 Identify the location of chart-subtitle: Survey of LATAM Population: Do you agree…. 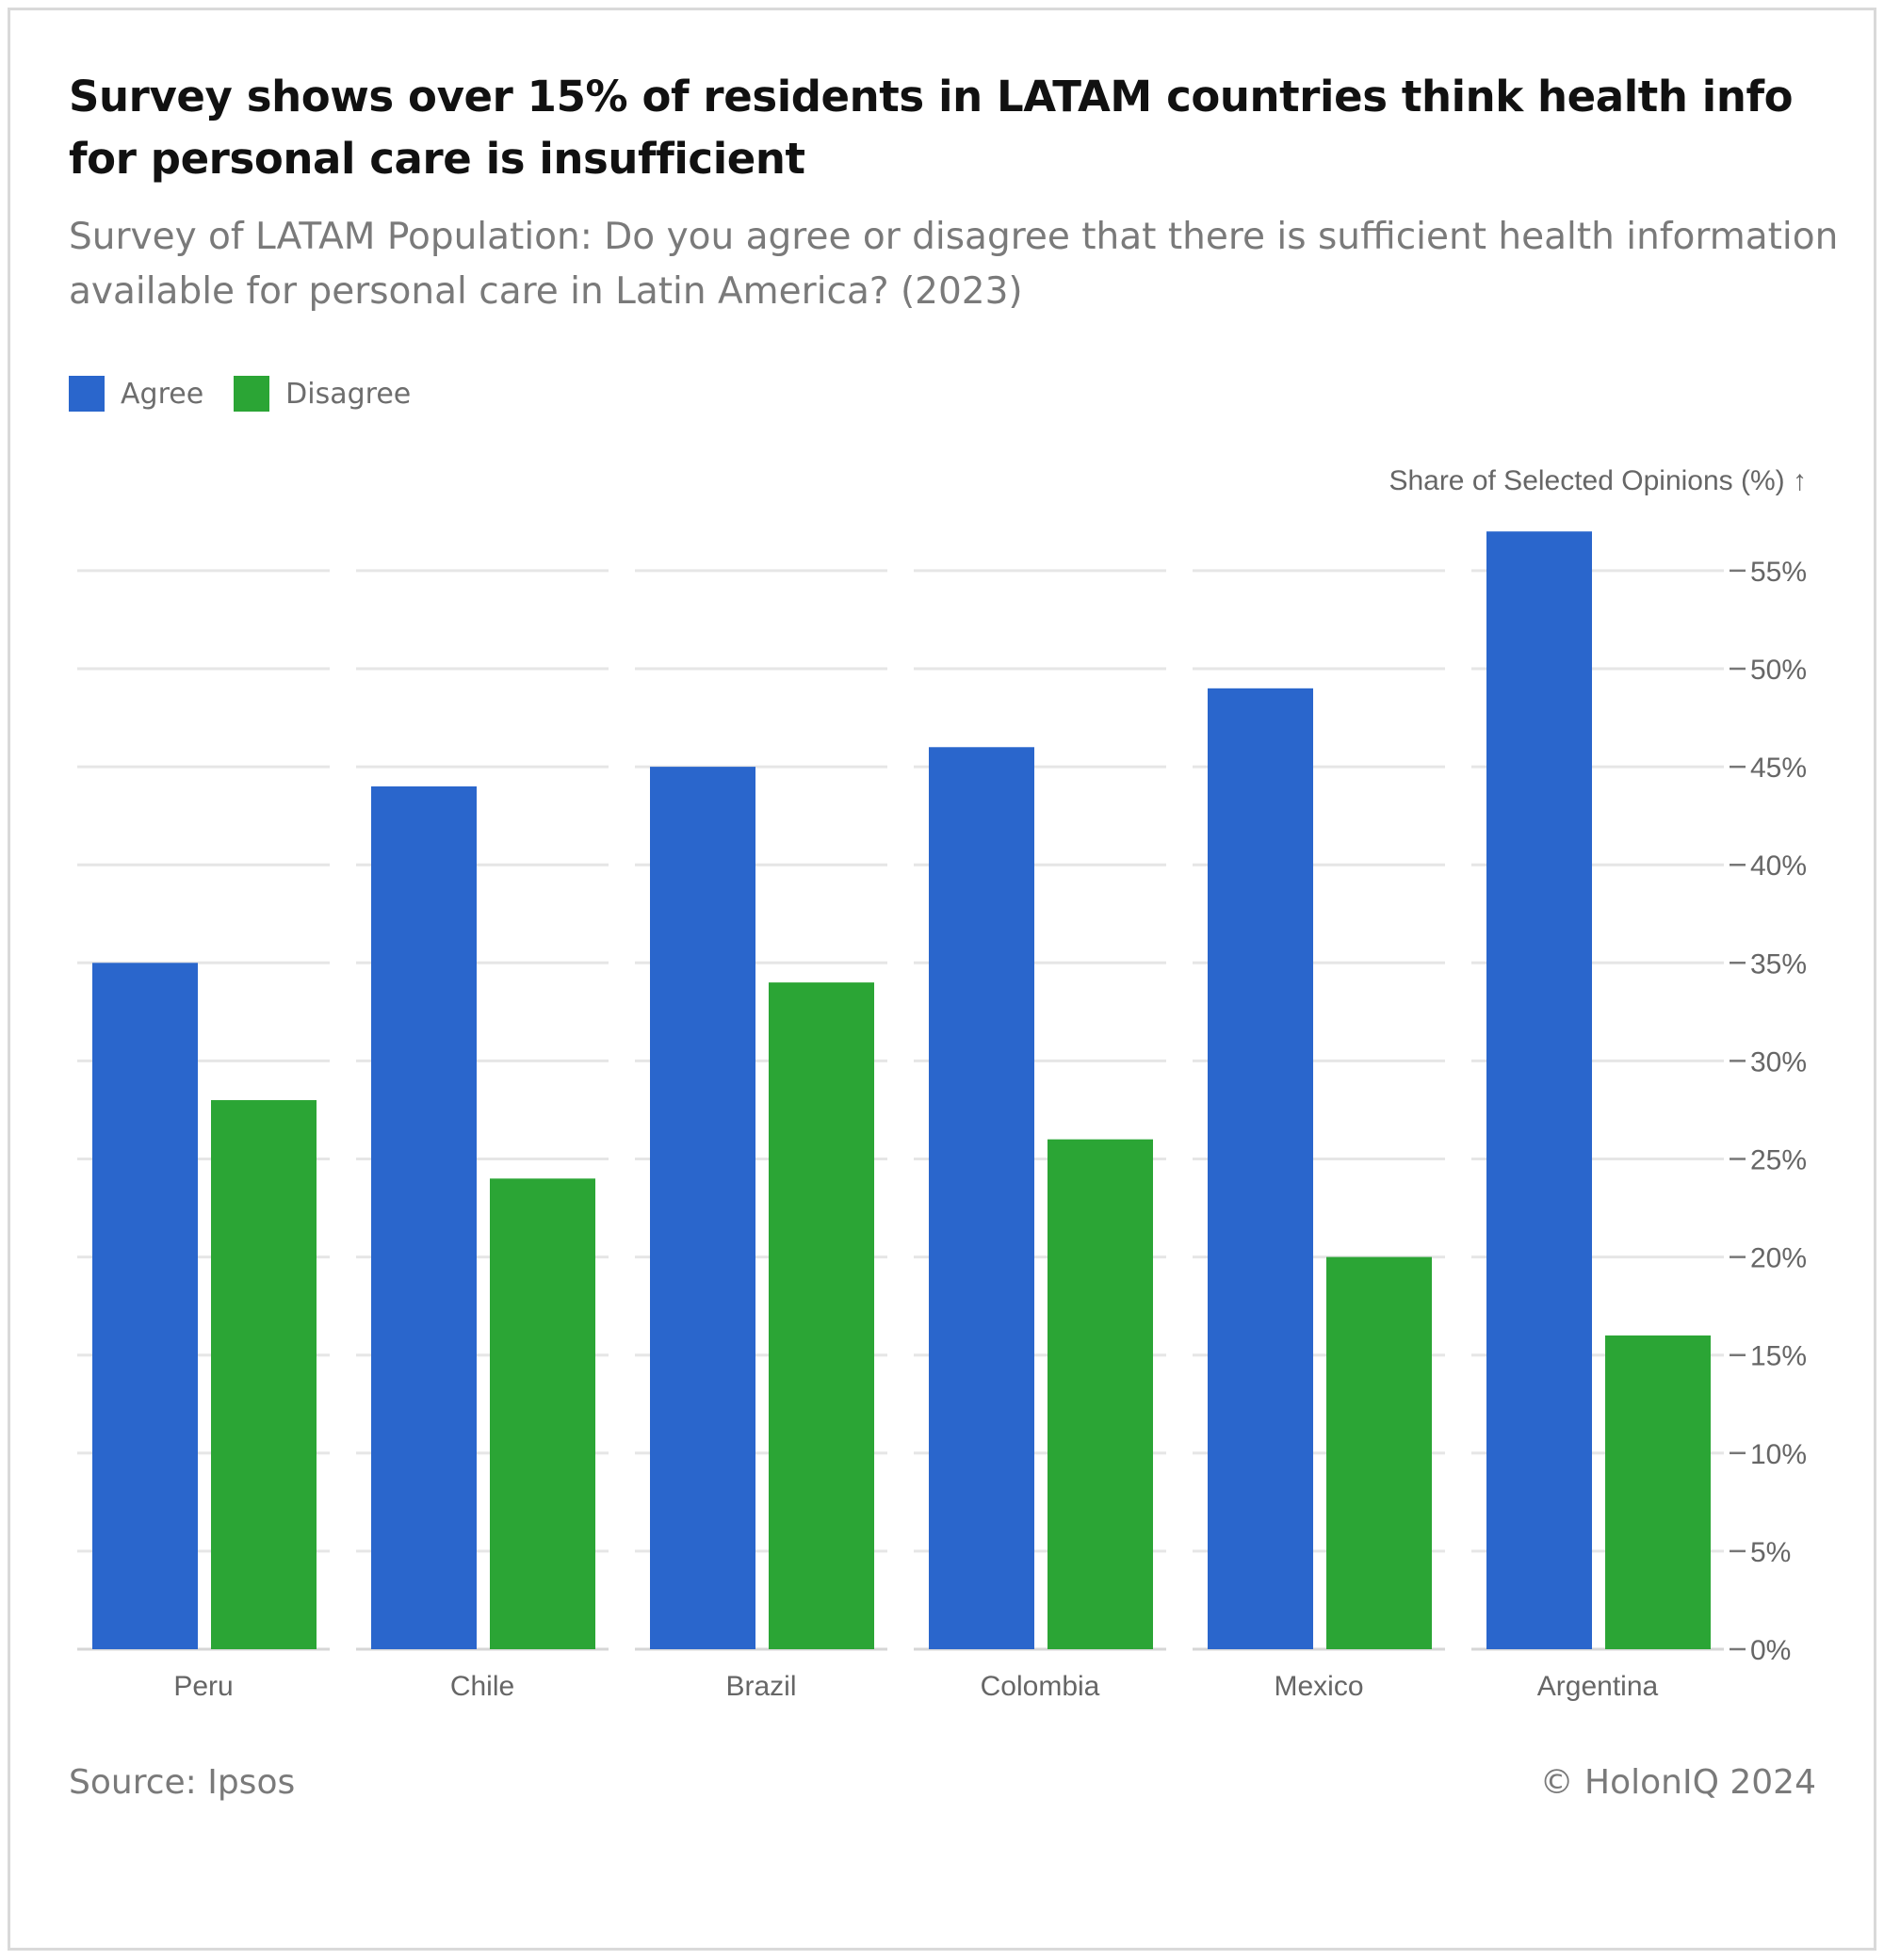
(954, 264).